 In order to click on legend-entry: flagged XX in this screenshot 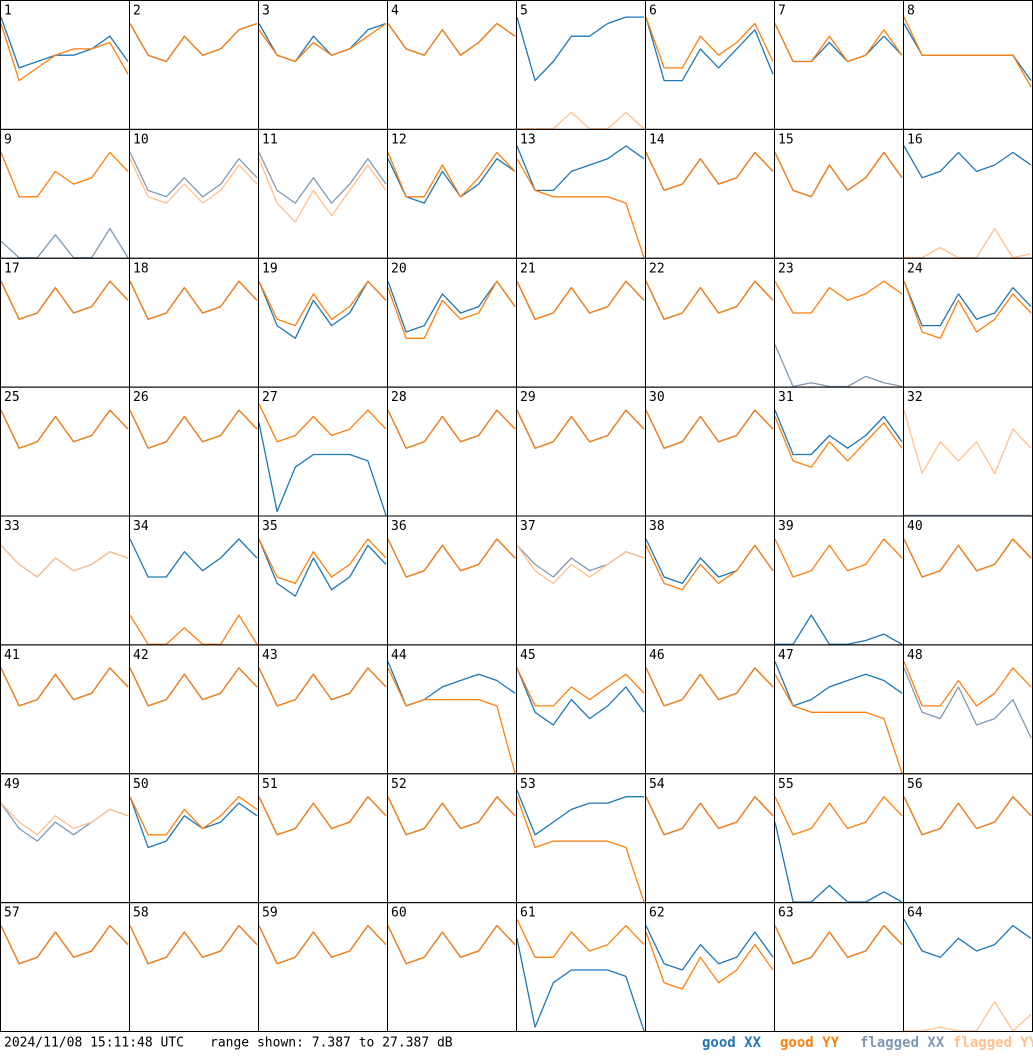, I will do `click(902, 1043)`.